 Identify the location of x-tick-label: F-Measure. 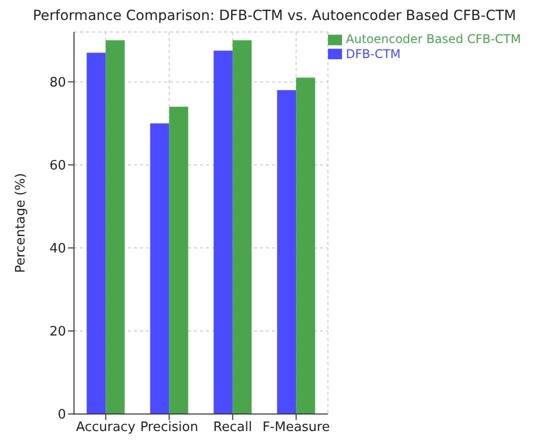
(296, 428).